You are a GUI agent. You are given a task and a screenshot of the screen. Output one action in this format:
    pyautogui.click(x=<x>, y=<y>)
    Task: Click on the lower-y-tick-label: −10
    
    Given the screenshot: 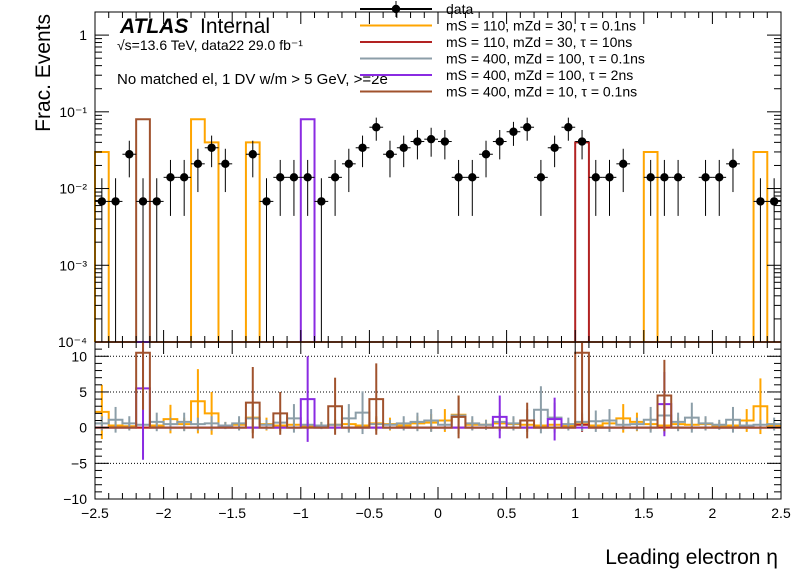 What is the action you would take?
    pyautogui.click(x=75, y=499)
    